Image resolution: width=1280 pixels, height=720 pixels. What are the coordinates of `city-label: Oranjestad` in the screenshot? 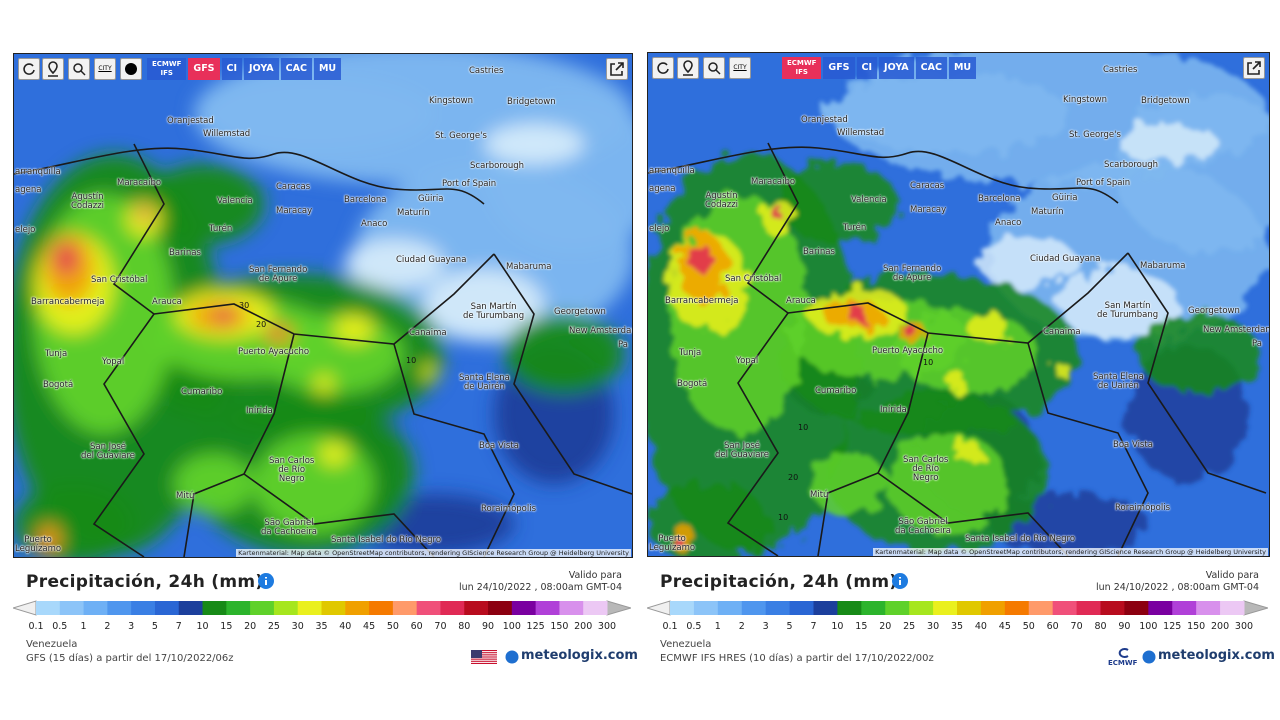 It's located at (824, 120).